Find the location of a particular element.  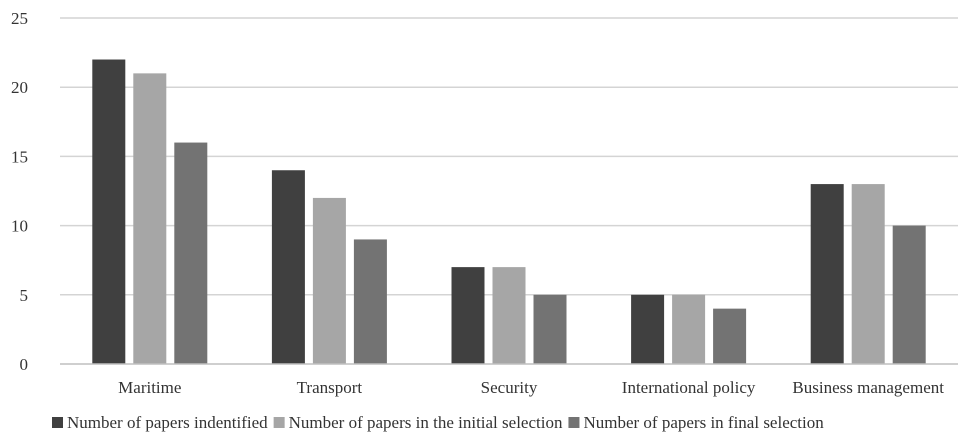

y-tick-label: 10 is located at coordinates (19, 226).